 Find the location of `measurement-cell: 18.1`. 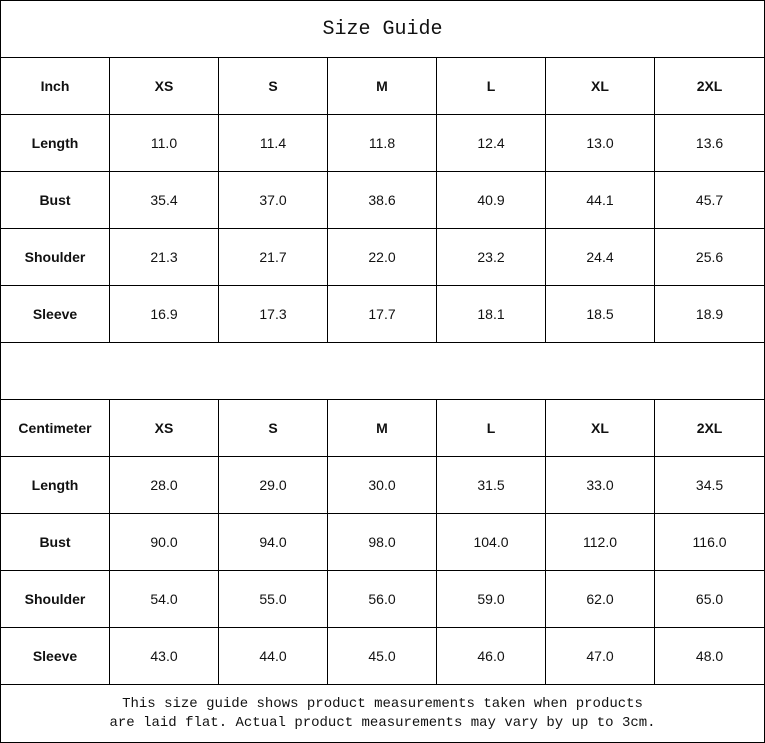

measurement-cell: 18.1 is located at coordinates (491, 314).